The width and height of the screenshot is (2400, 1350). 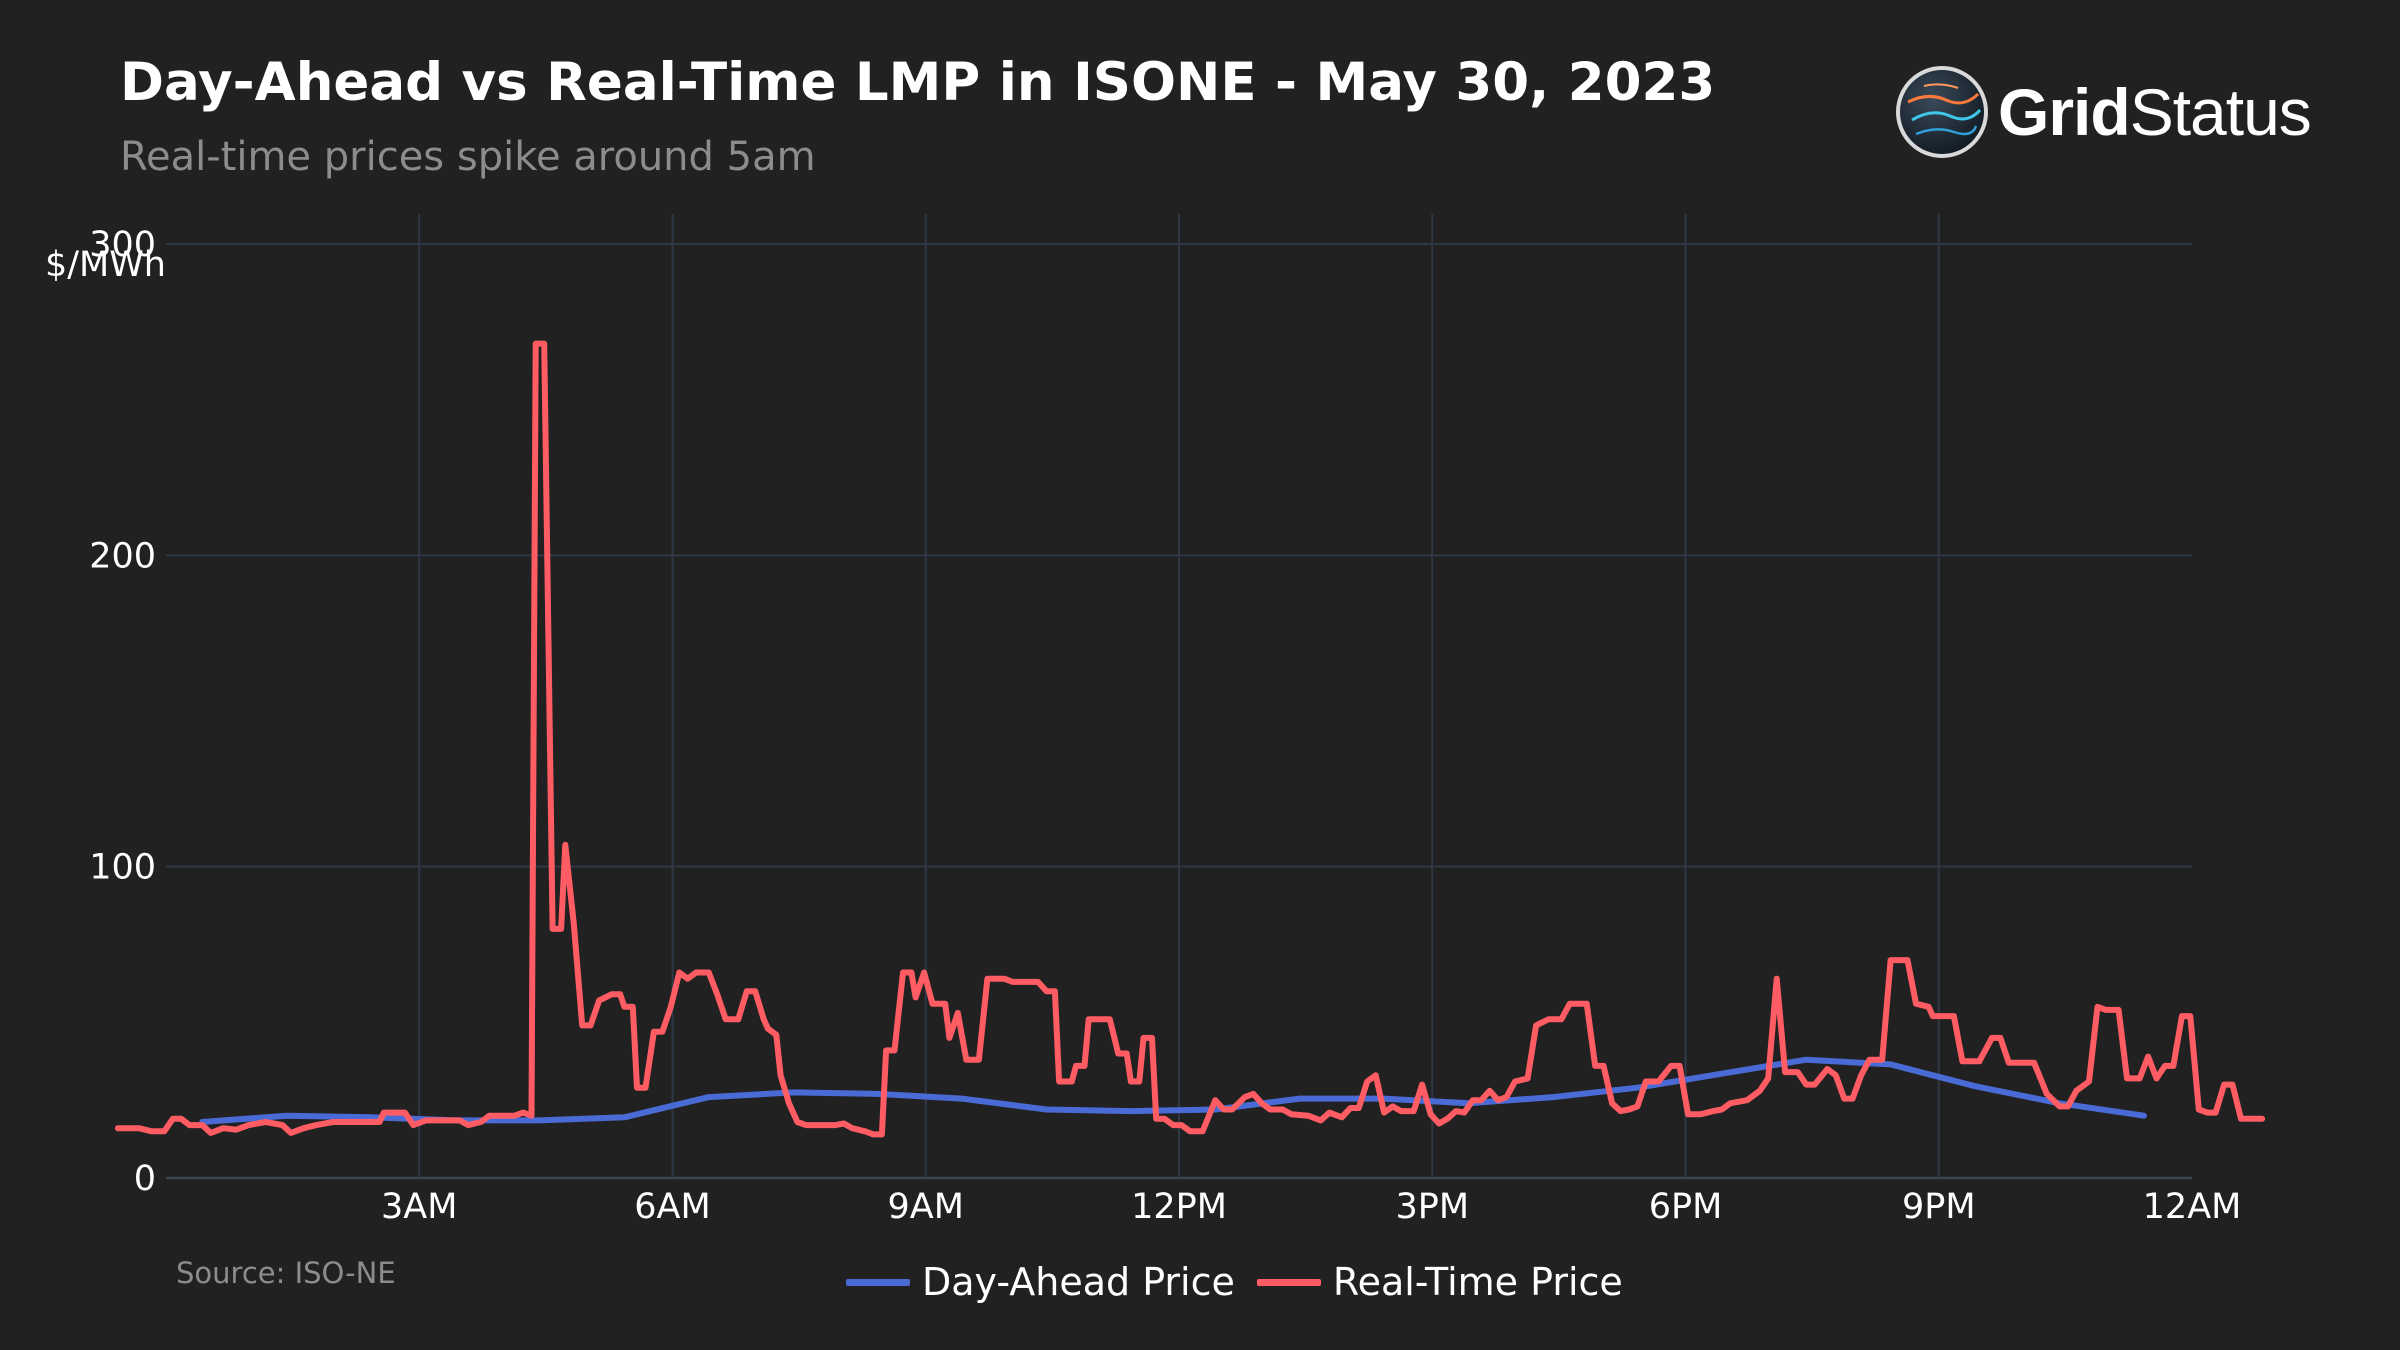 What do you see at coordinates (2192, 1207) in the screenshot?
I see `x-tick-label: 12AM` at bounding box center [2192, 1207].